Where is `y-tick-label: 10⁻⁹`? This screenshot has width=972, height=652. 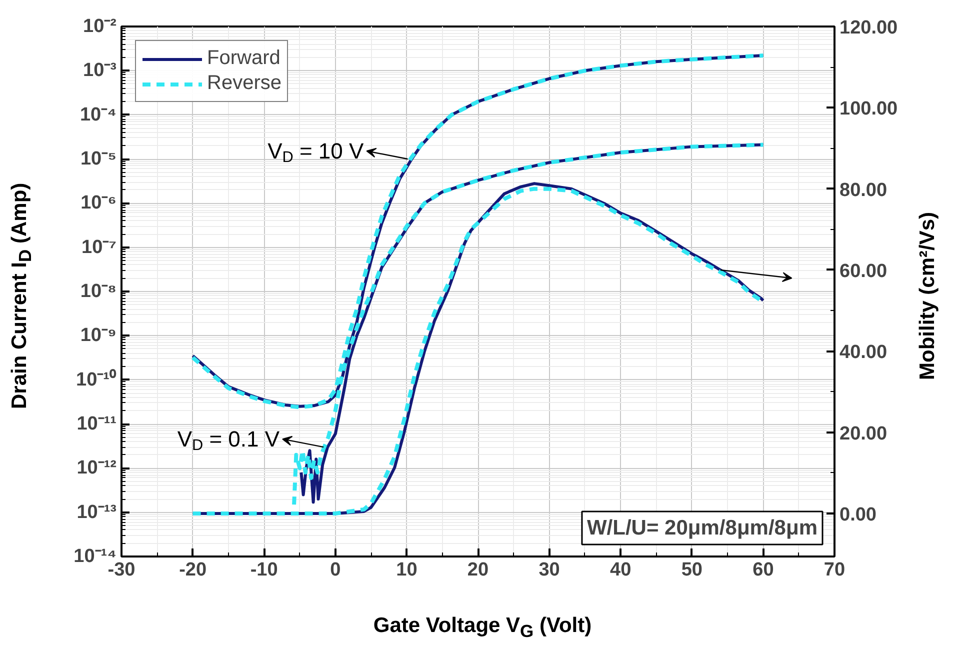 y-tick-label: 10⁻⁹ is located at coordinates (98, 335).